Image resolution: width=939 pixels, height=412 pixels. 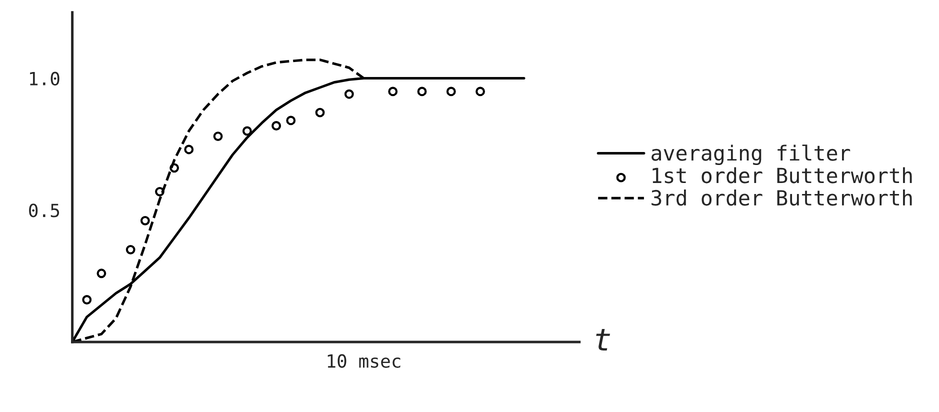 What do you see at coordinates (44, 211) in the screenshot?
I see `y-tick-label: 0.5` at bounding box center [44, 211].